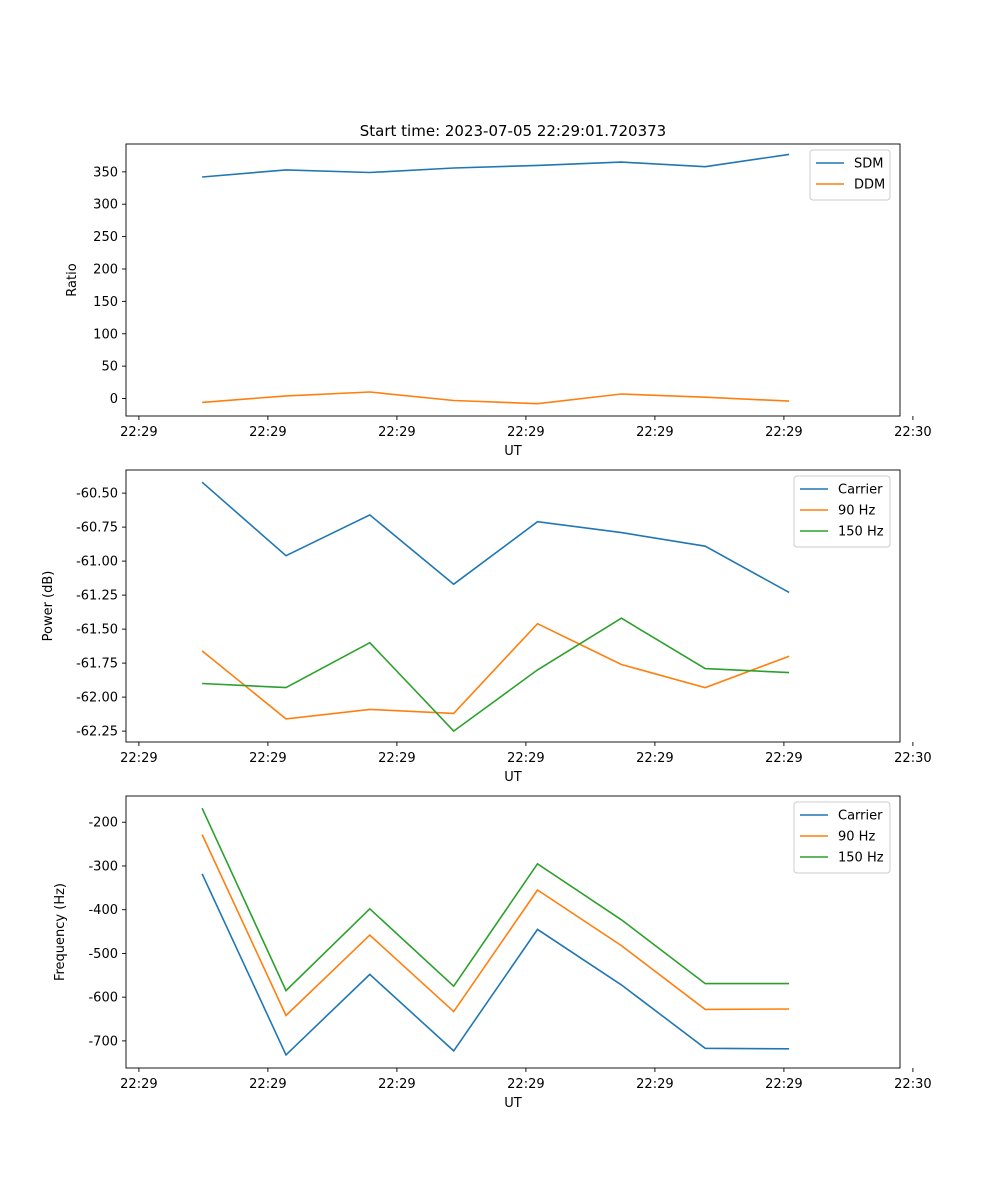 This screenshot has height=1200, width=1000. I want to click on y-tick-label: 150, so click(105, 302).